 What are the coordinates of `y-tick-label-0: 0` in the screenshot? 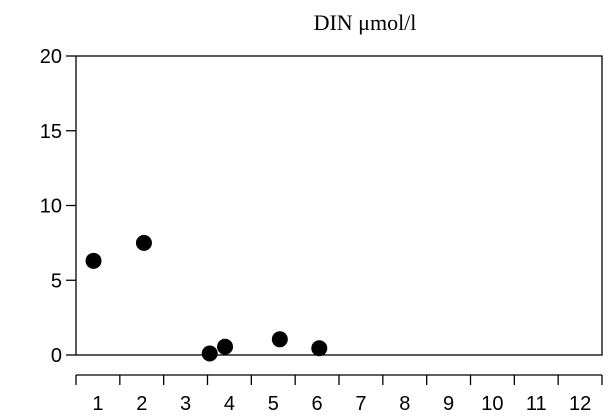 It's located at (56, 356).